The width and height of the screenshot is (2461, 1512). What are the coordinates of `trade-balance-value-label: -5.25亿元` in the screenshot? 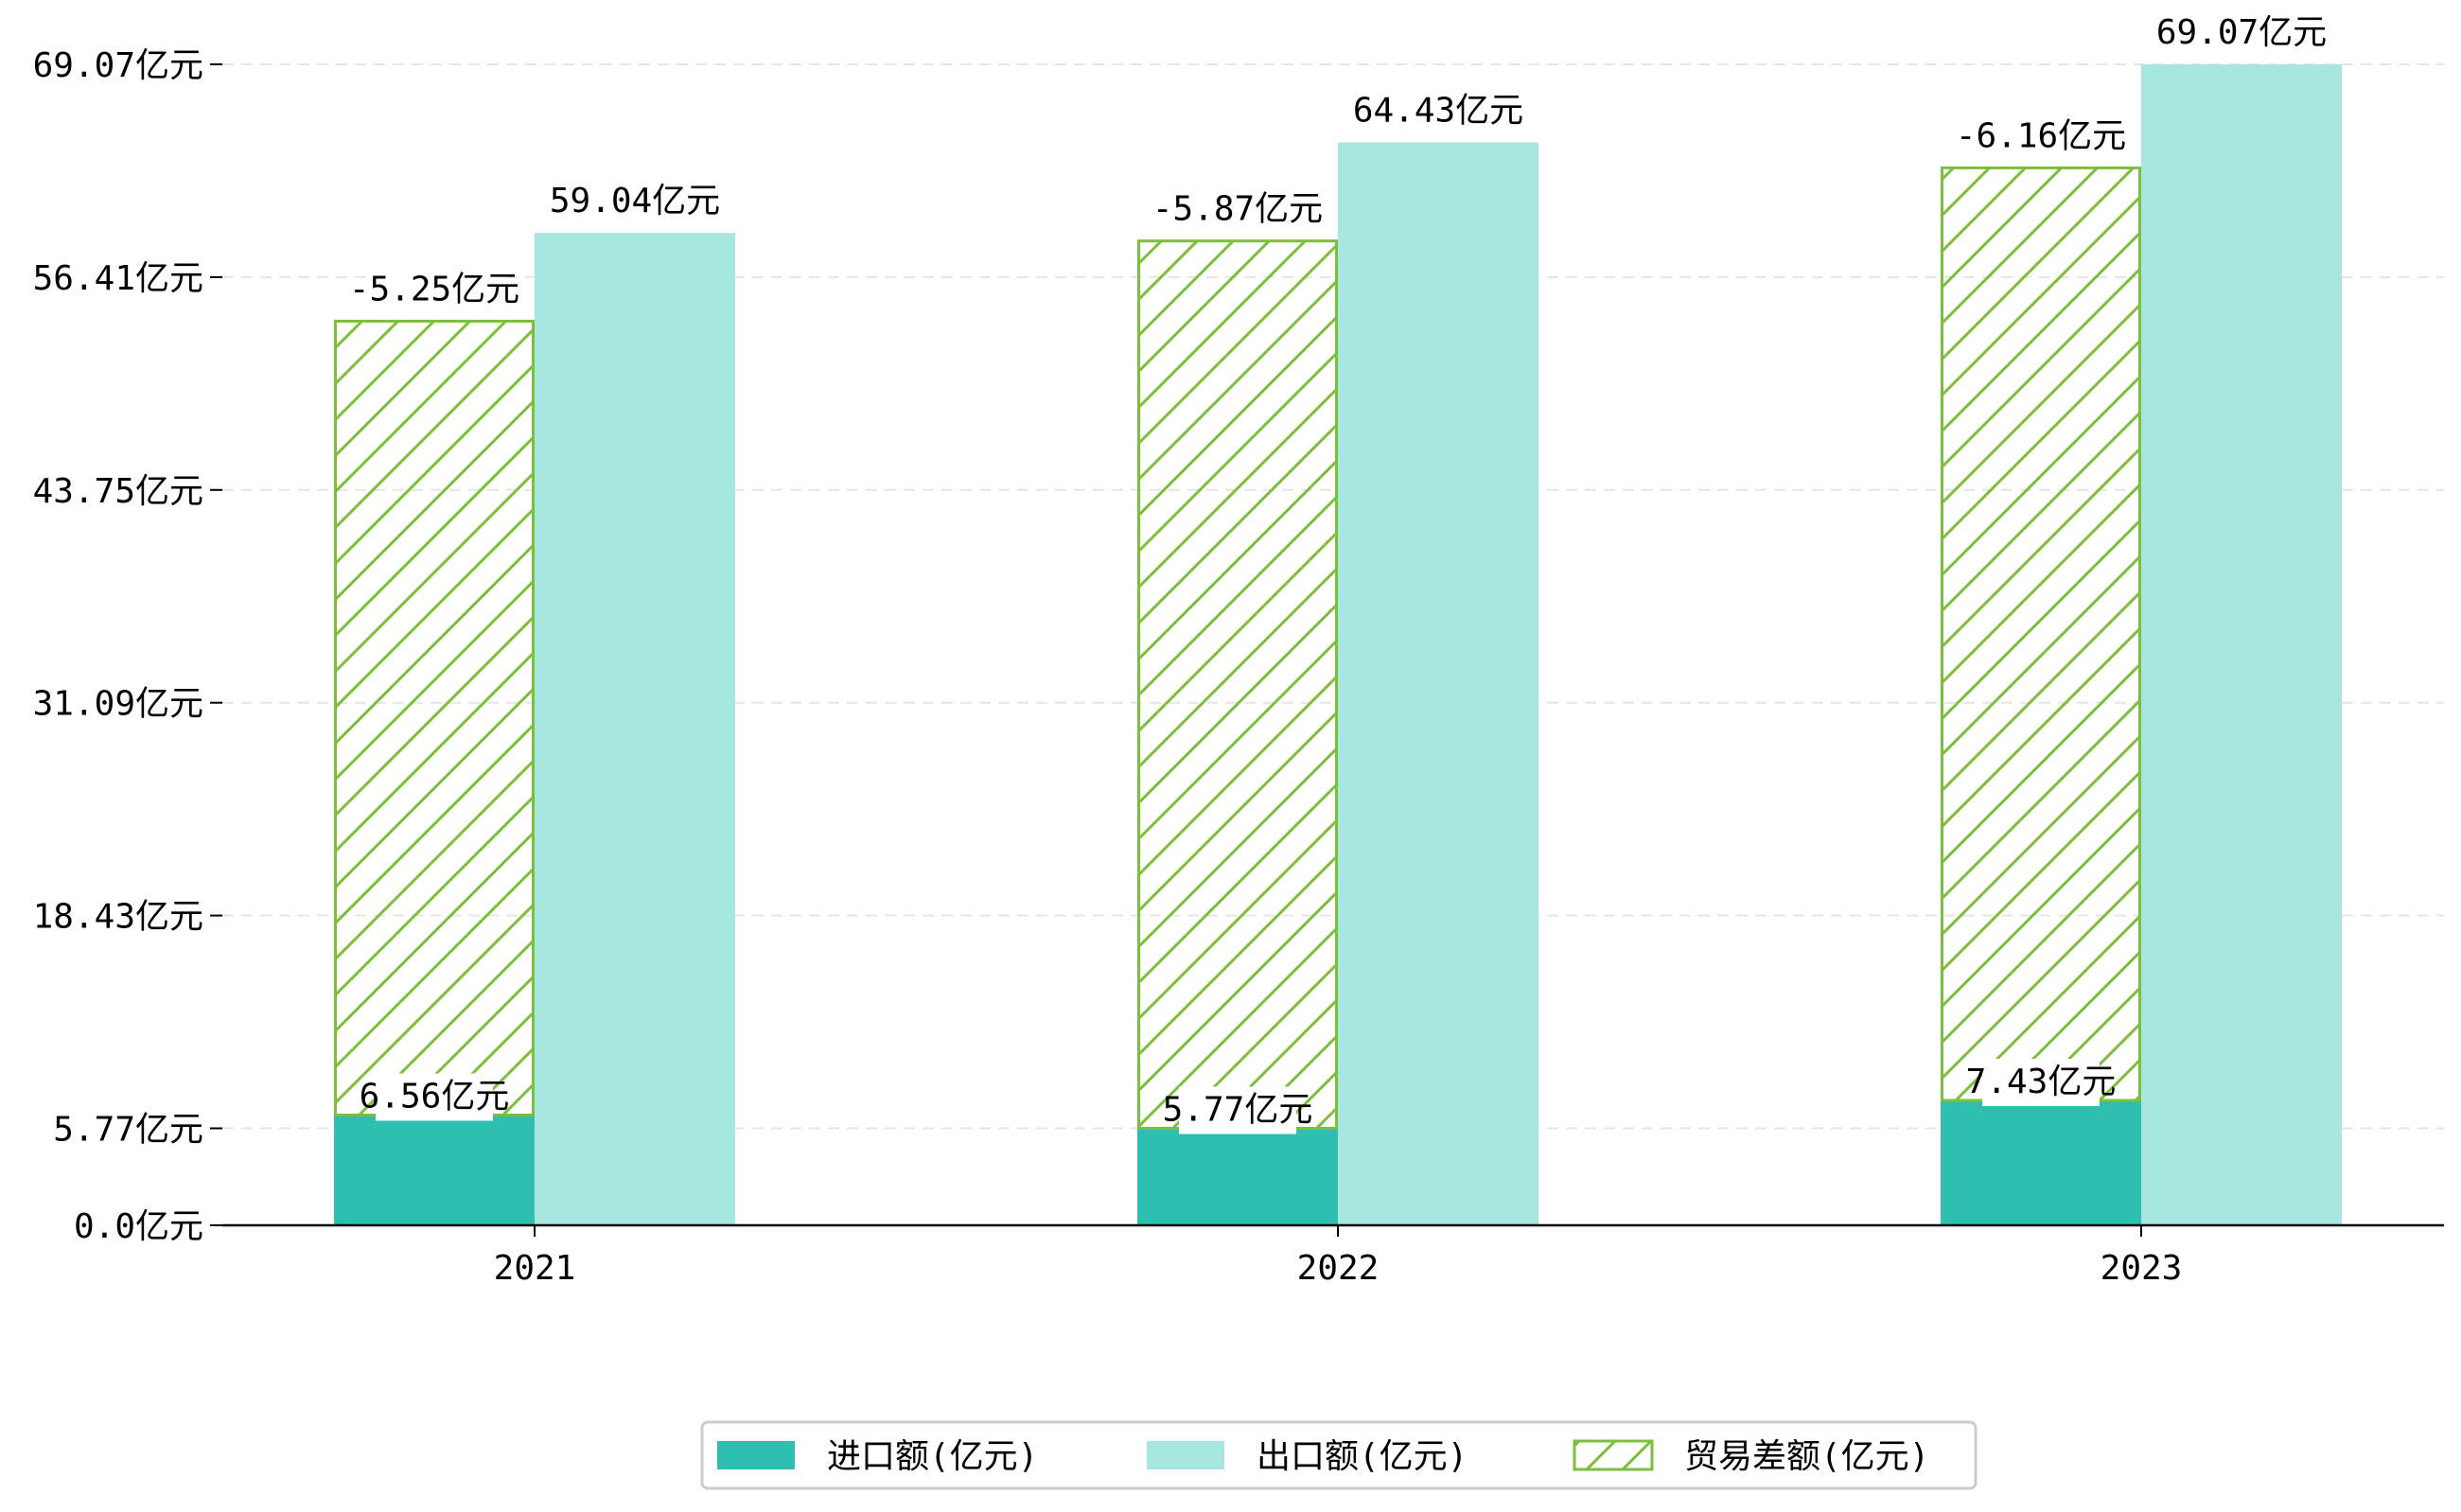 It's located at (434, 289).